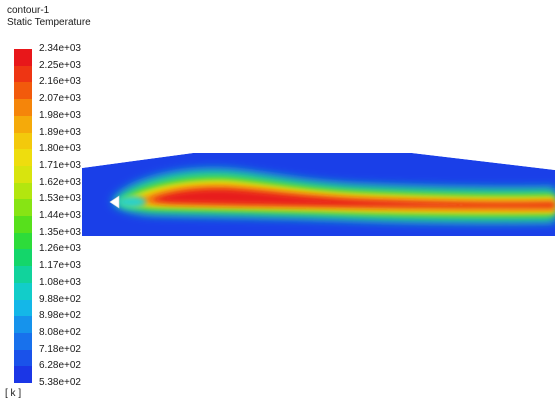 The width and height of the screenshot is (555, 401). I want to click on recirculation-zone, so click(132, 202).